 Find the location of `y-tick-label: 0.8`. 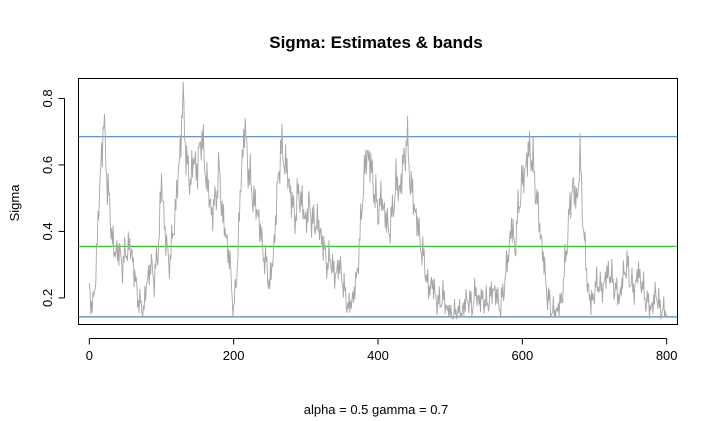

y-tick-label: 0.8 is located at coordinates (47, 98).